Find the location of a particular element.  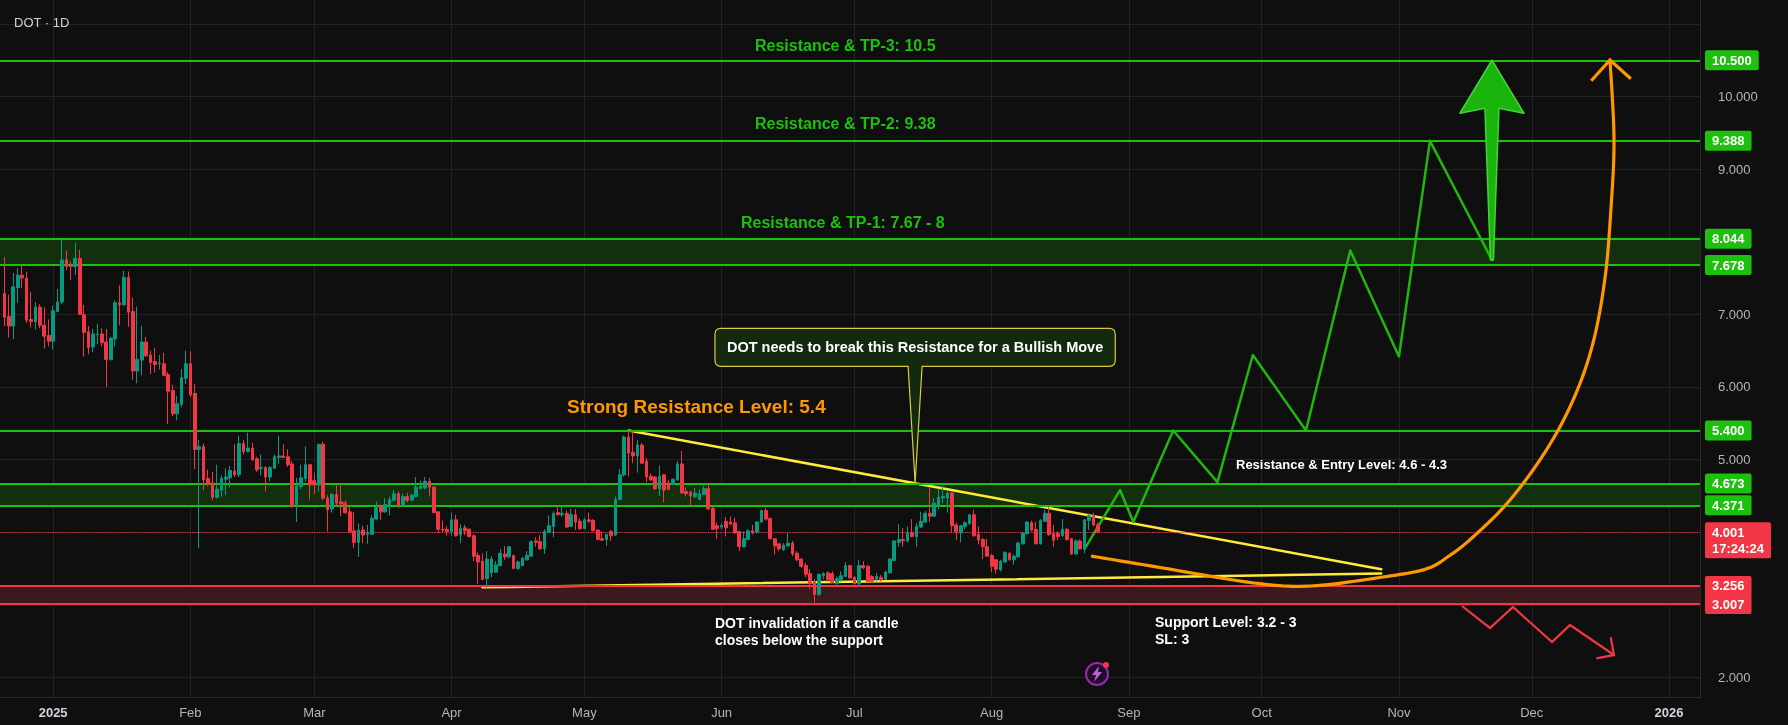

x-tick-label: Feb is located at coordinates (190, 712).